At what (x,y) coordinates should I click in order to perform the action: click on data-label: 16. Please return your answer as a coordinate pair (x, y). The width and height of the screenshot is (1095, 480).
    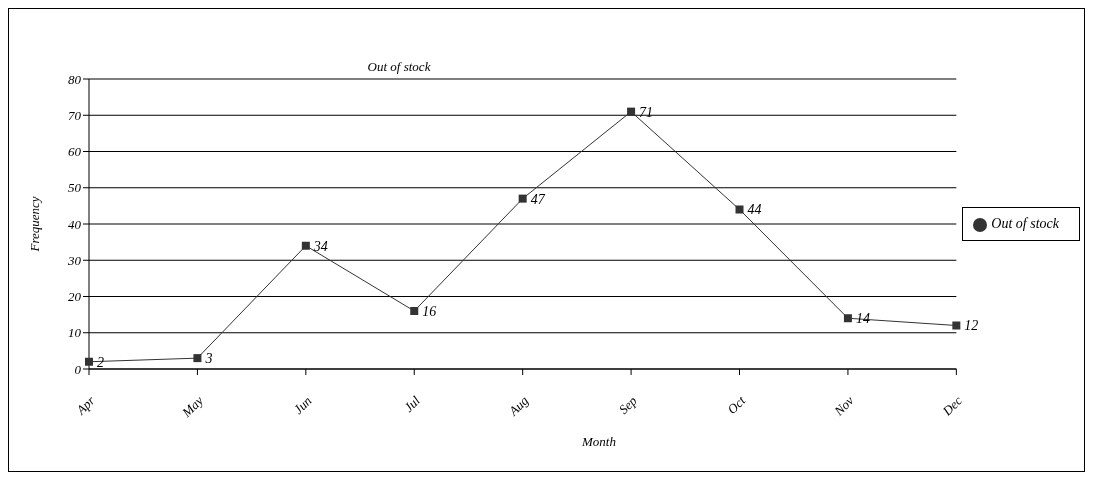
    Looking at the image, I should click on (429, 311).